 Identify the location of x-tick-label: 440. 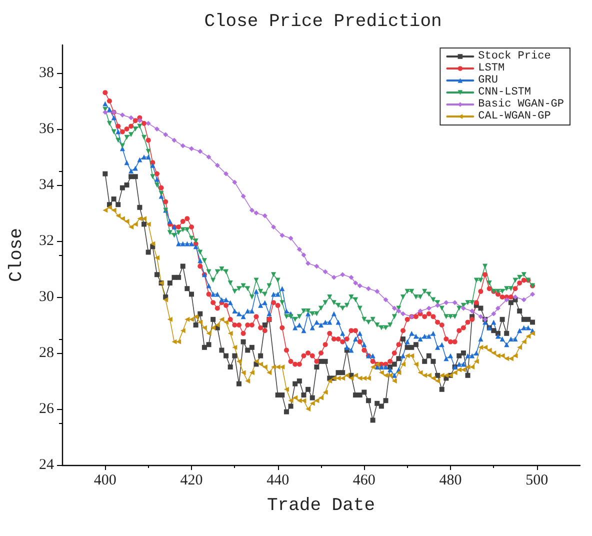
(278, 480).